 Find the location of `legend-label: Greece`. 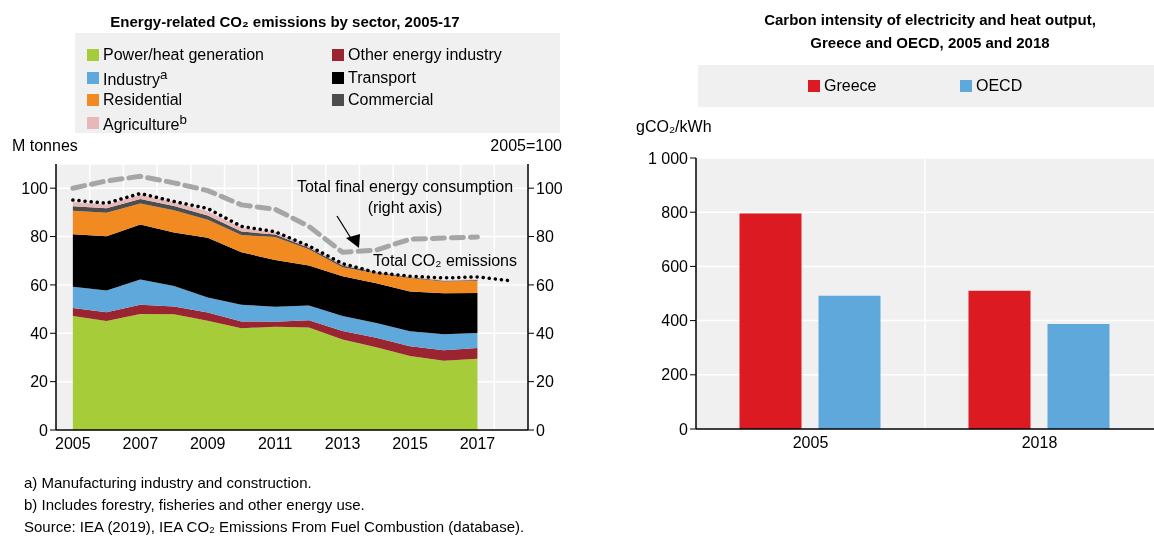

legend-label: Greece is located at coordinates (850, 86).